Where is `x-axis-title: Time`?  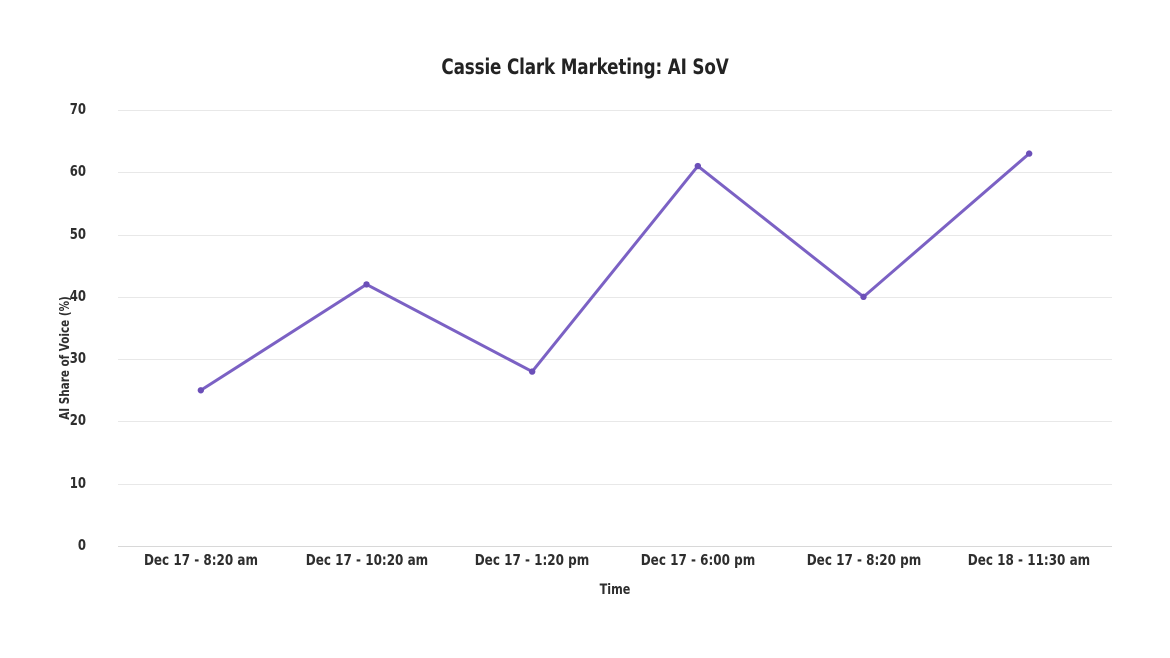
x-axis-title: Time is located at coordinates (615, 590).